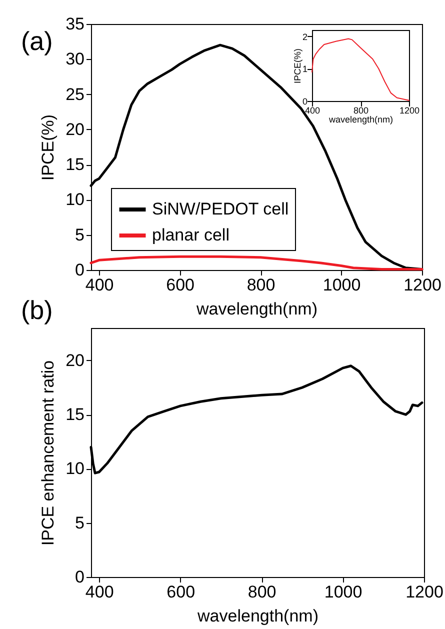 This screenshot has height=629, width=445. I want to click on y-tick-label: 35, so click(75, 24).